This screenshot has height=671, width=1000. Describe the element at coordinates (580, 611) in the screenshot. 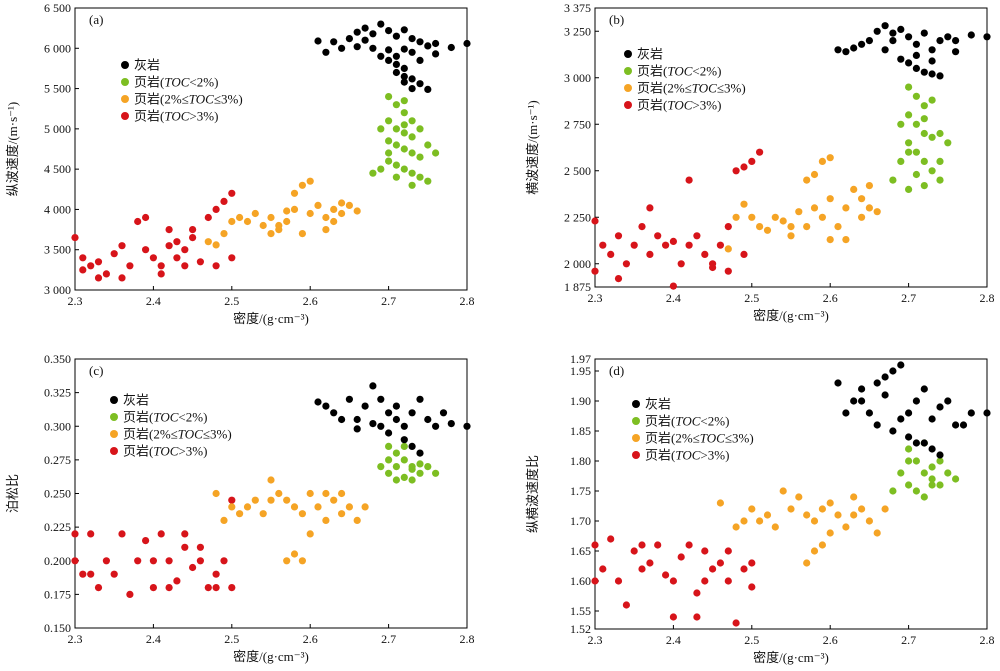

I see `y-tick-label: 1.55` at that location.